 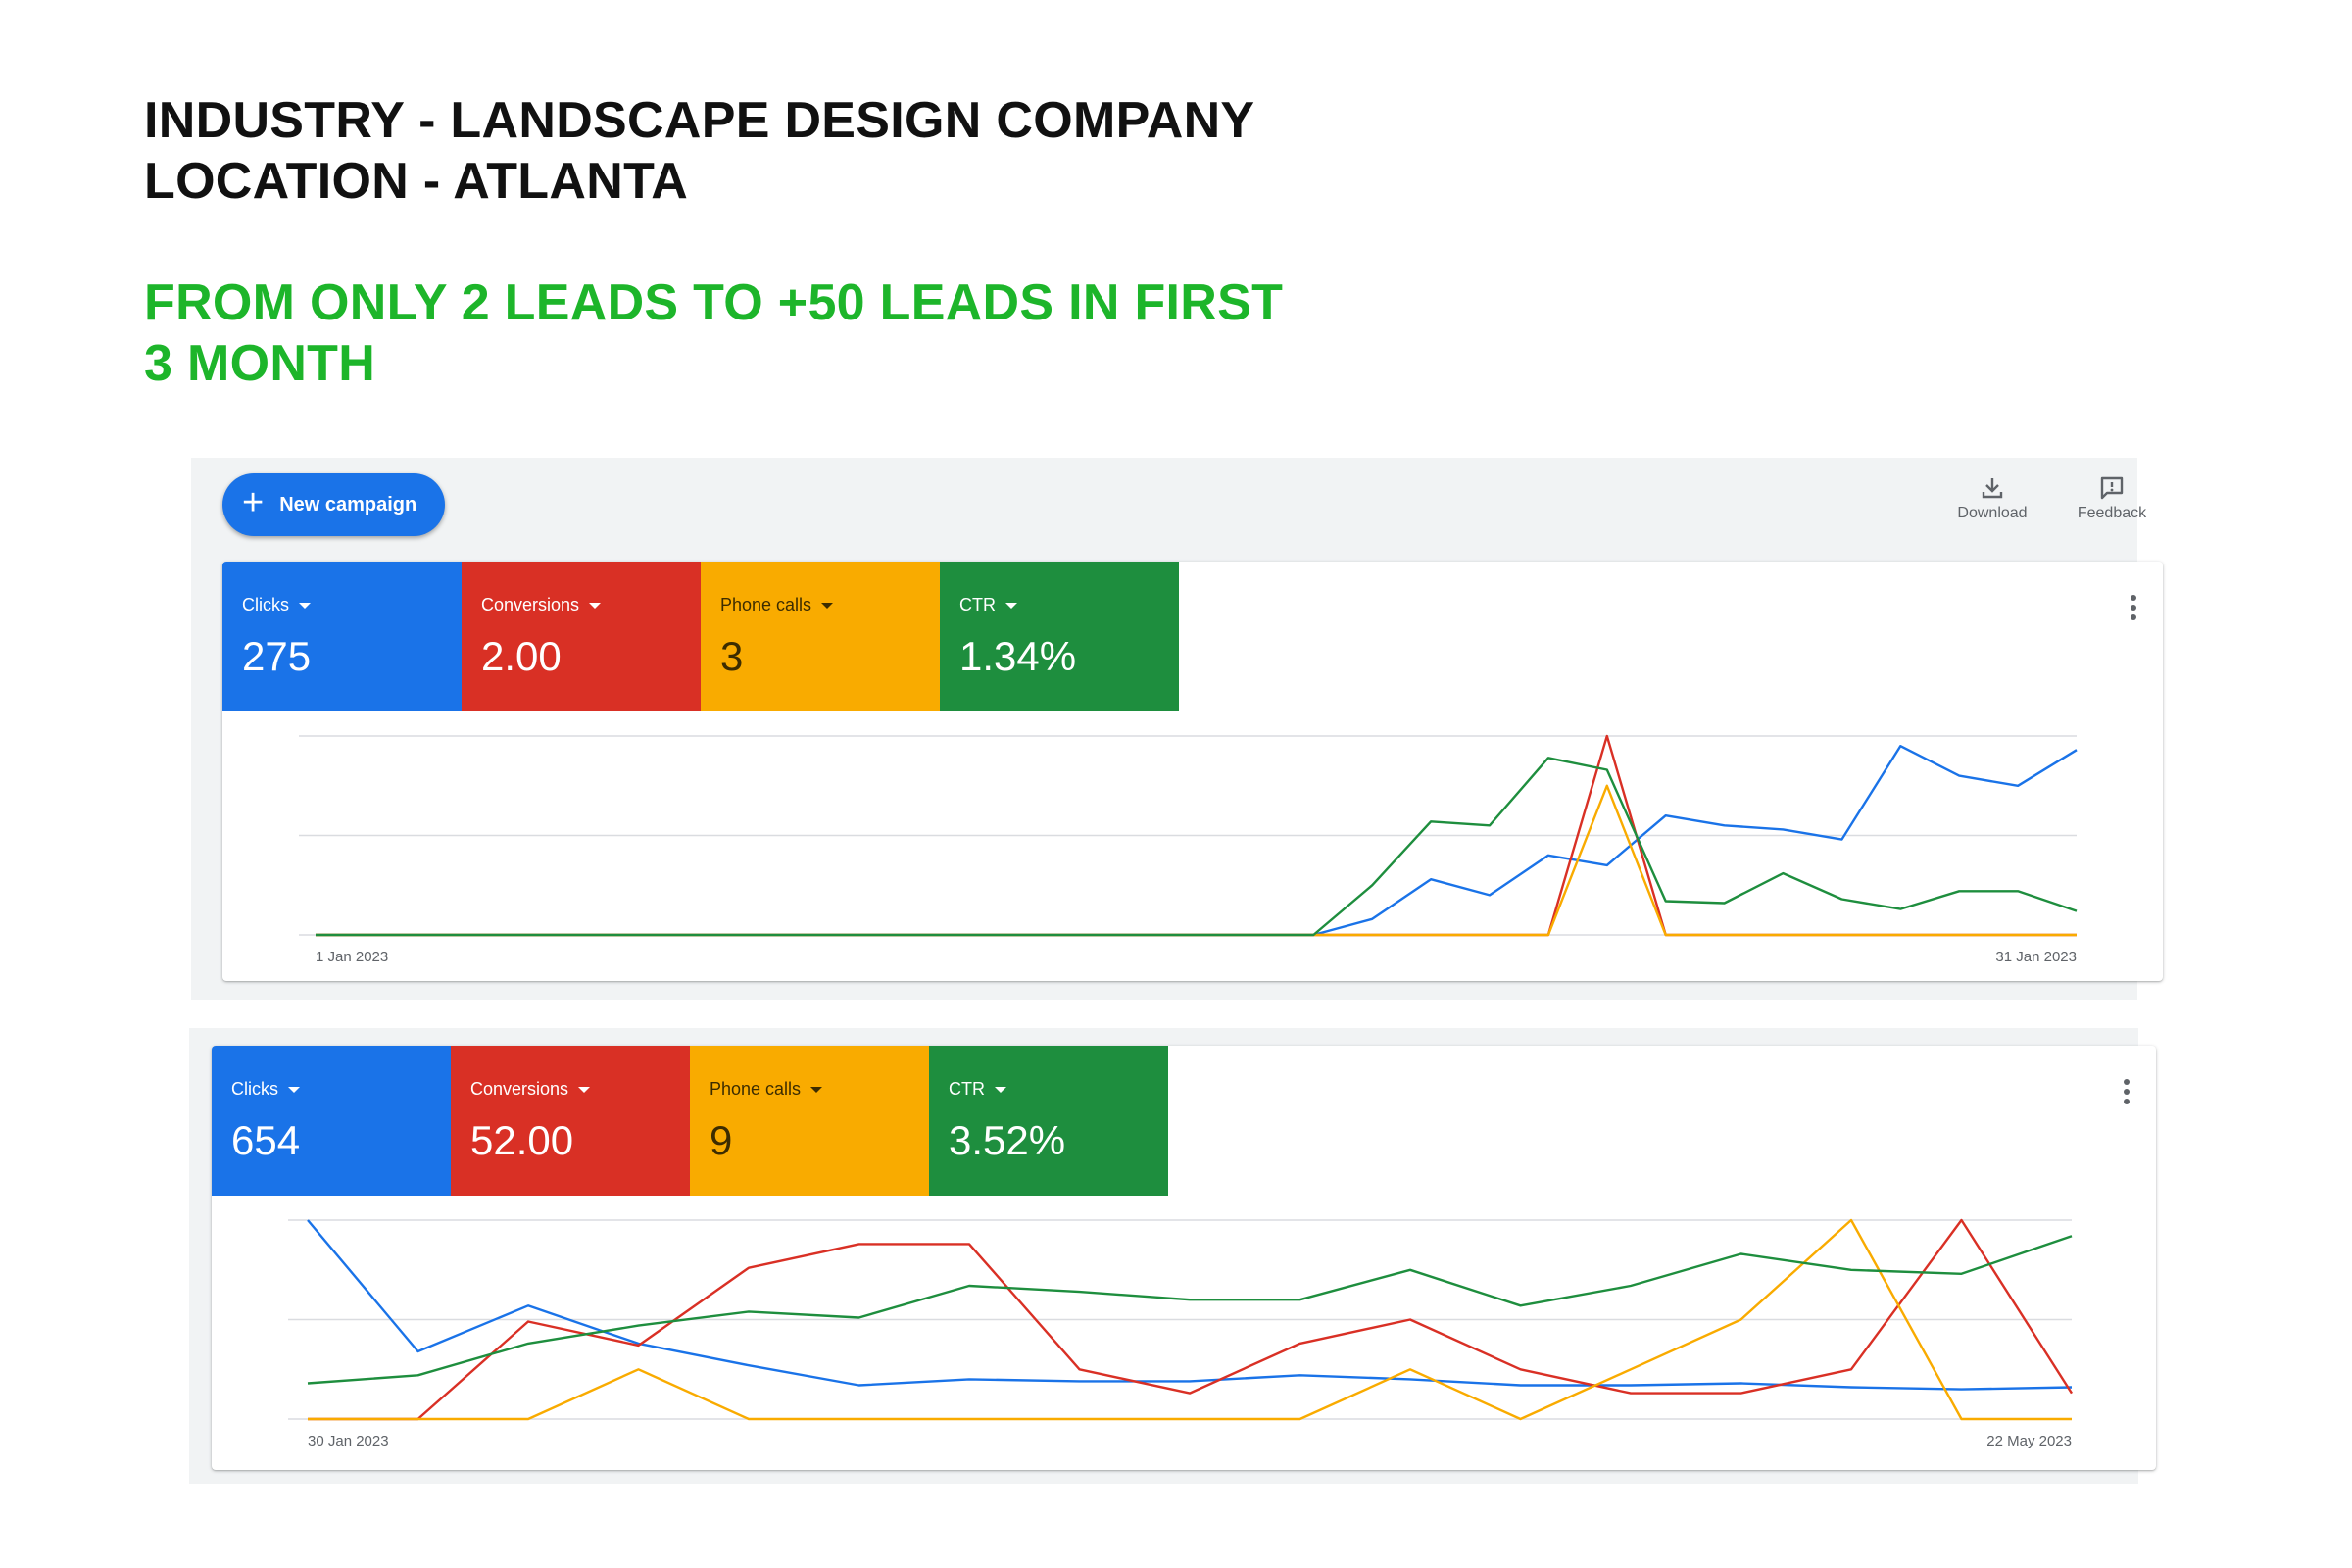 What do you see at coordinates (2036, 957) in the screenshot?
I see `x-axis-end-label: 31 Jan 2023` at bounding box center [2036, 957].